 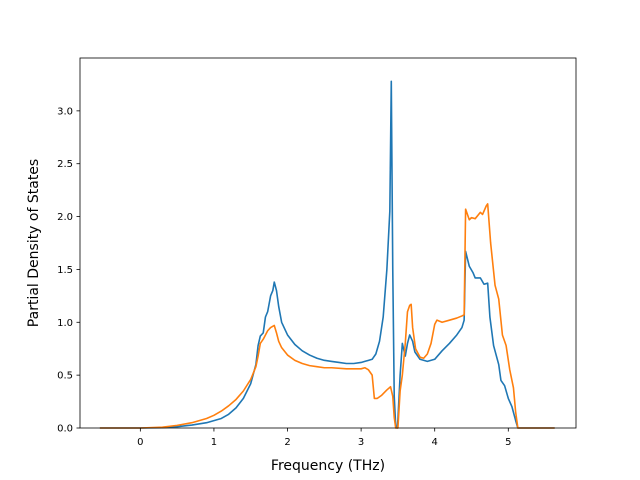 What do you see at coordinates (65, 164) in the screenshot?
I see `y-tick-label: 2.5` at bounding box center [65, 164].